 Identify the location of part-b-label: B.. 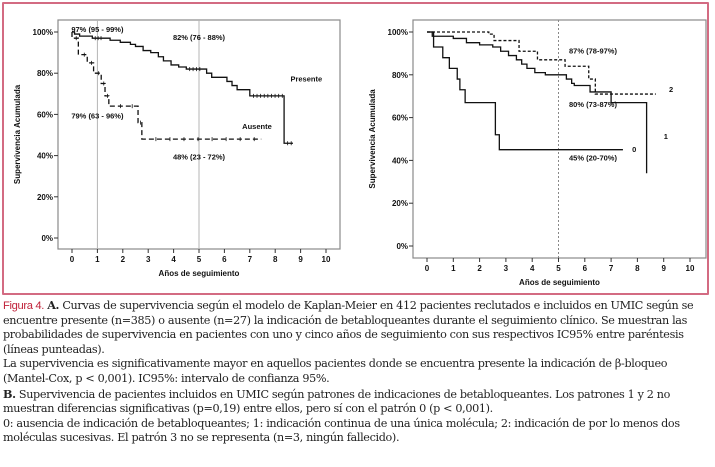
(9, 393).